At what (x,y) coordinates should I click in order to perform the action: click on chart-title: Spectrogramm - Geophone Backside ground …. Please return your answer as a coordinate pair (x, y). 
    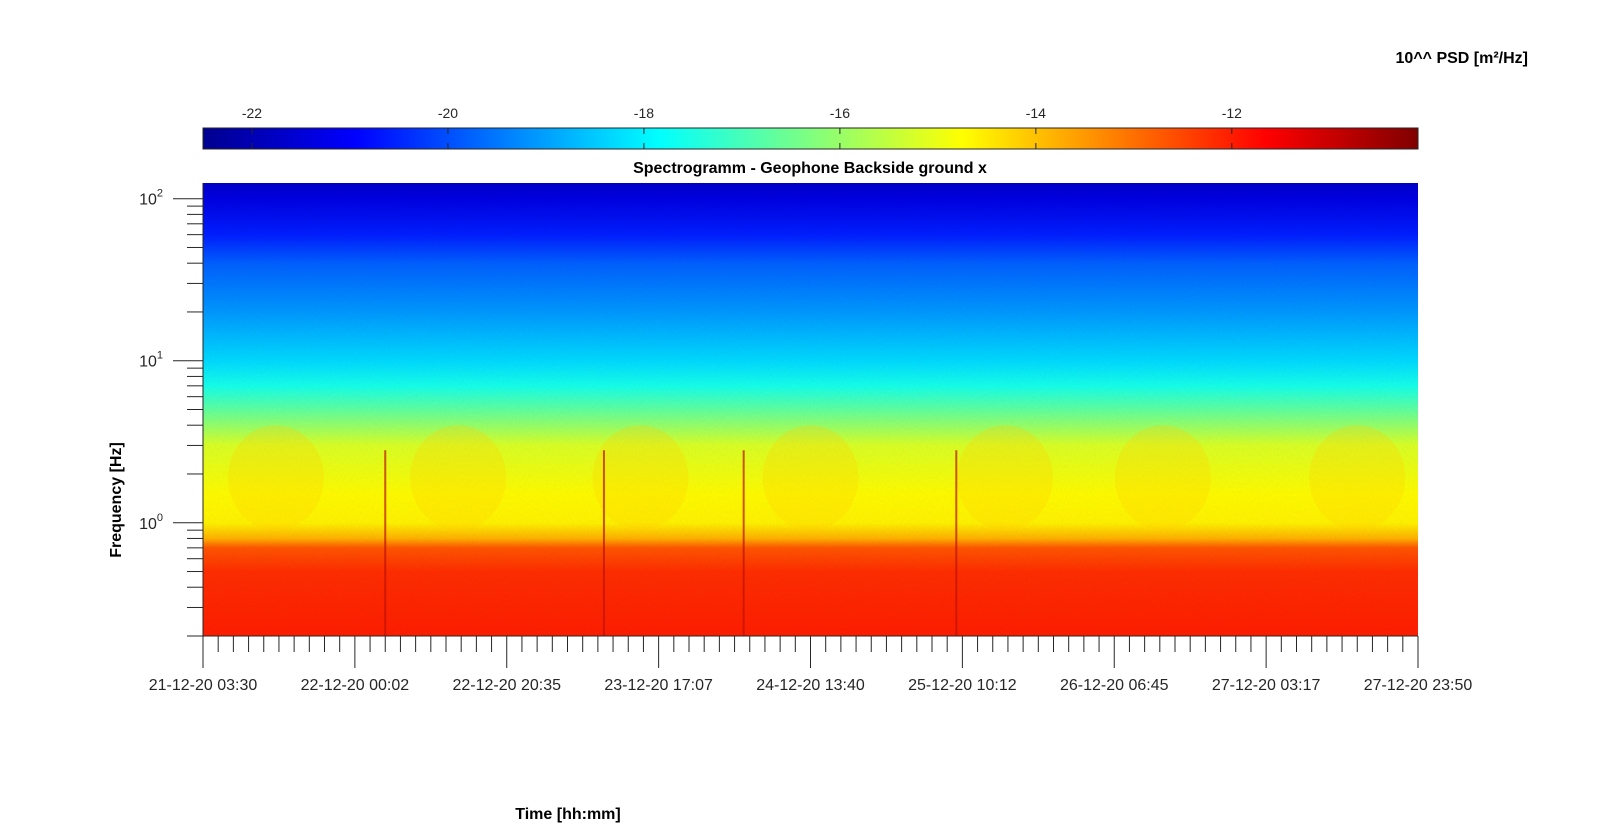
    Looking at the image, I should click on (810, 168).